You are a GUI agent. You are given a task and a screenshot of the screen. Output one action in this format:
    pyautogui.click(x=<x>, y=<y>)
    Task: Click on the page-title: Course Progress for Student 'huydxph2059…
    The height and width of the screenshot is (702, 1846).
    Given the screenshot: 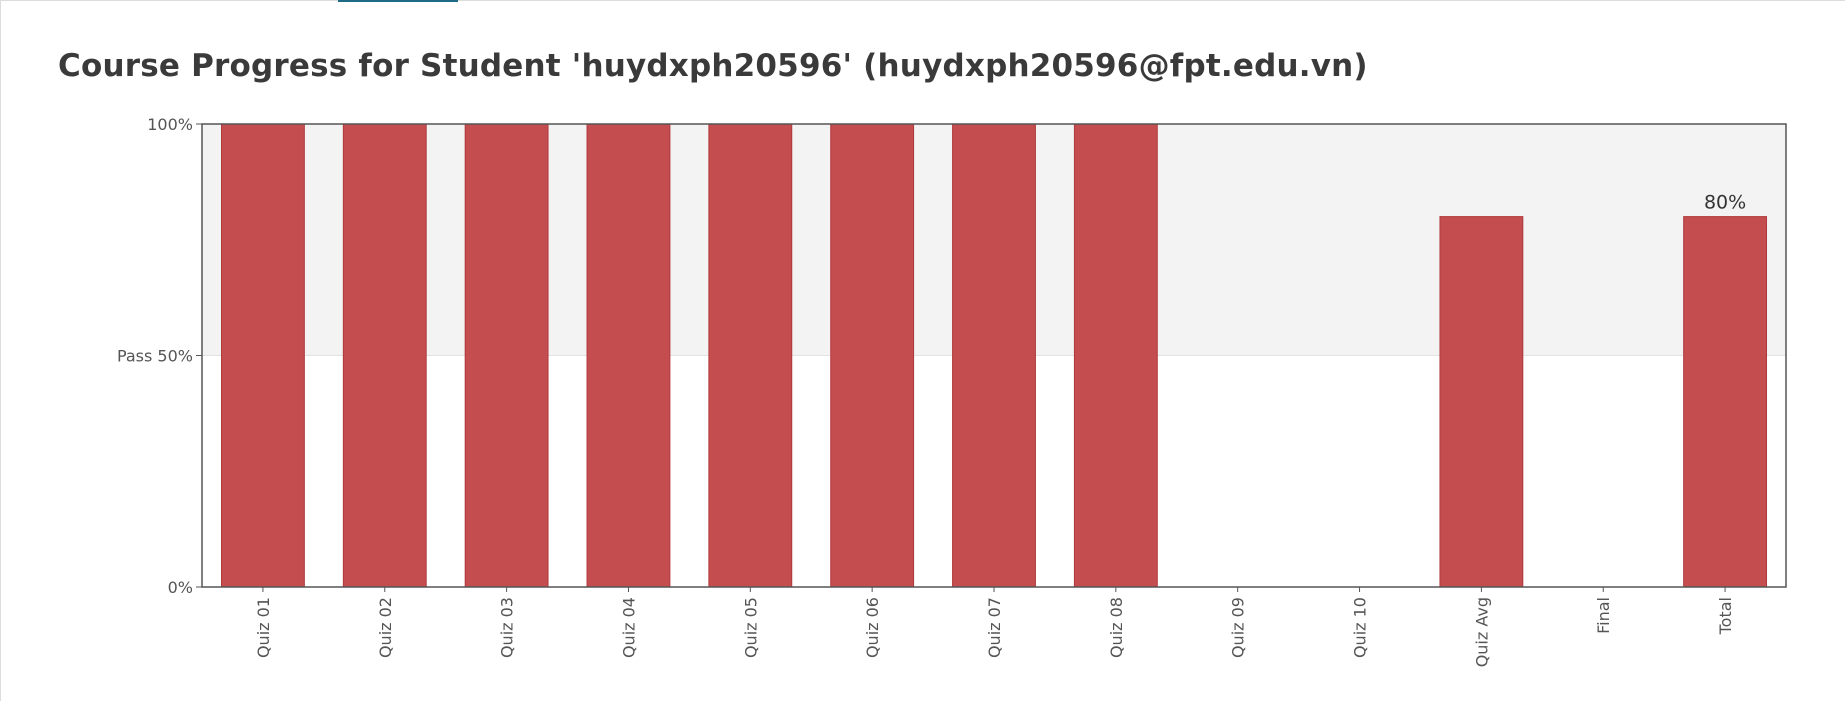 What is the action you would take?
    pyautogui.click(x=713, y=66)
    